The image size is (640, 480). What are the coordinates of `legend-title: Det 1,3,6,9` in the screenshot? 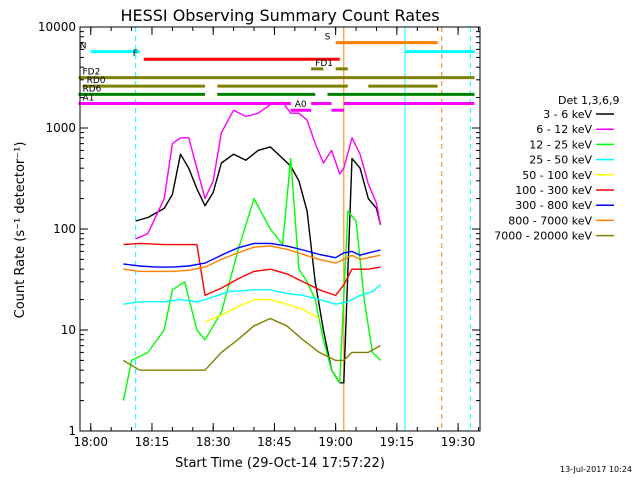 It's located at (589, 100).